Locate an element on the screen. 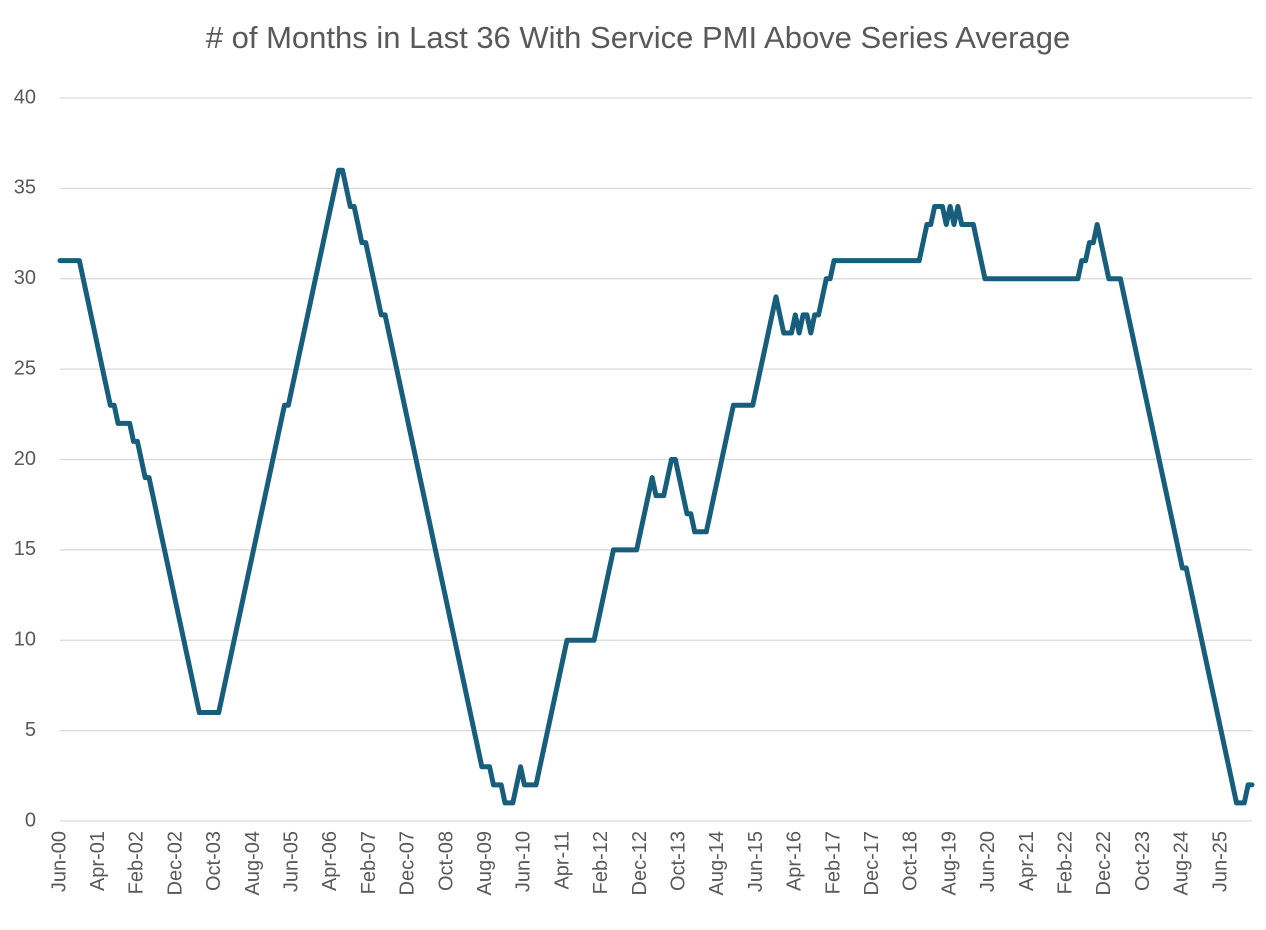 This screenshot has width=1266, height=930. y-tick-label: 30 is located at coordinates (25, 278).